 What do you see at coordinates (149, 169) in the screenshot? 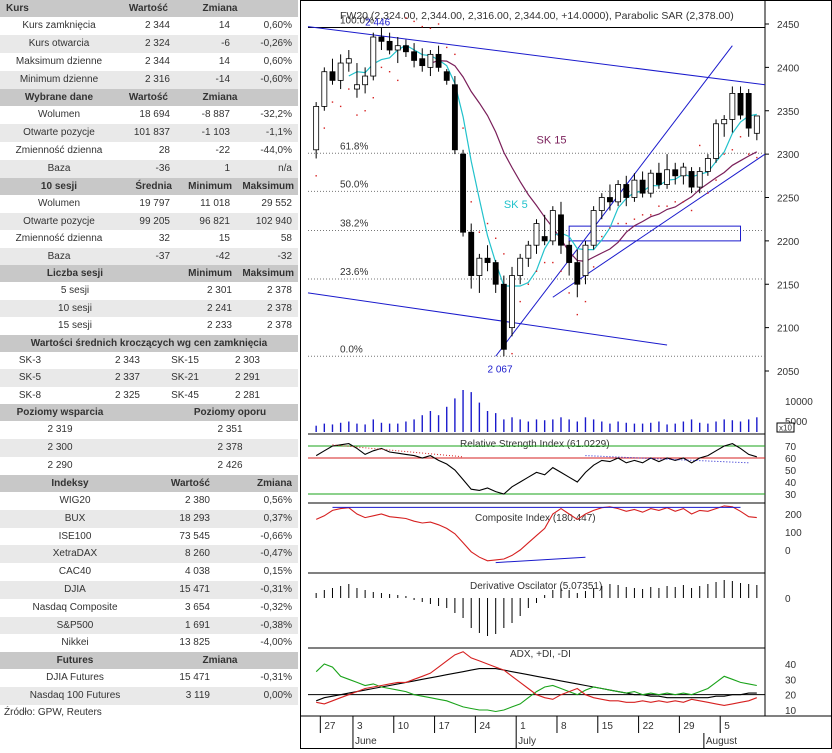
I see `table-row: Baza -36 1 n/a` at bounding box center [149, 169].